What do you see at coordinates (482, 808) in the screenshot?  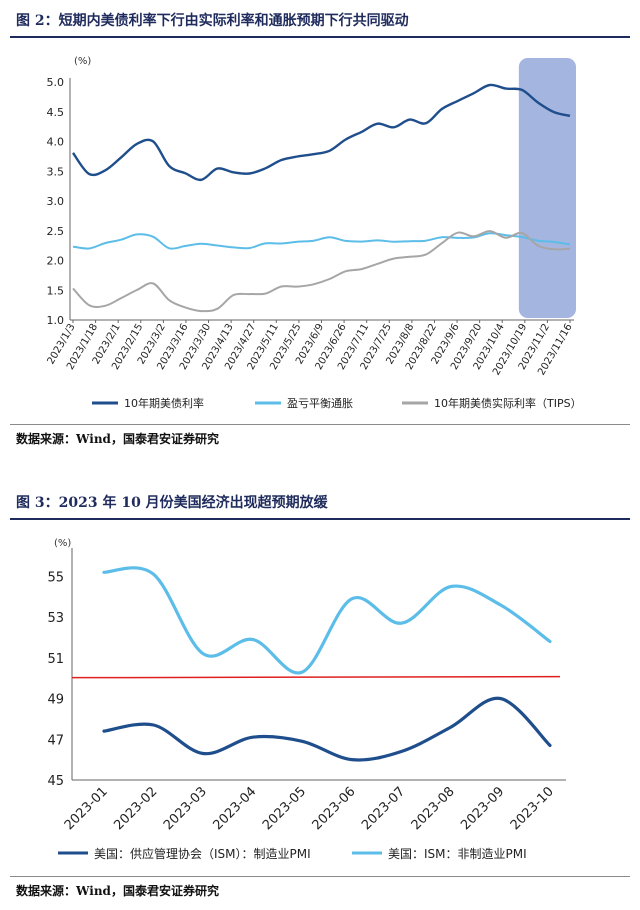 I see `x-tick-label: 2023-09` at bounding box center [482, 808].